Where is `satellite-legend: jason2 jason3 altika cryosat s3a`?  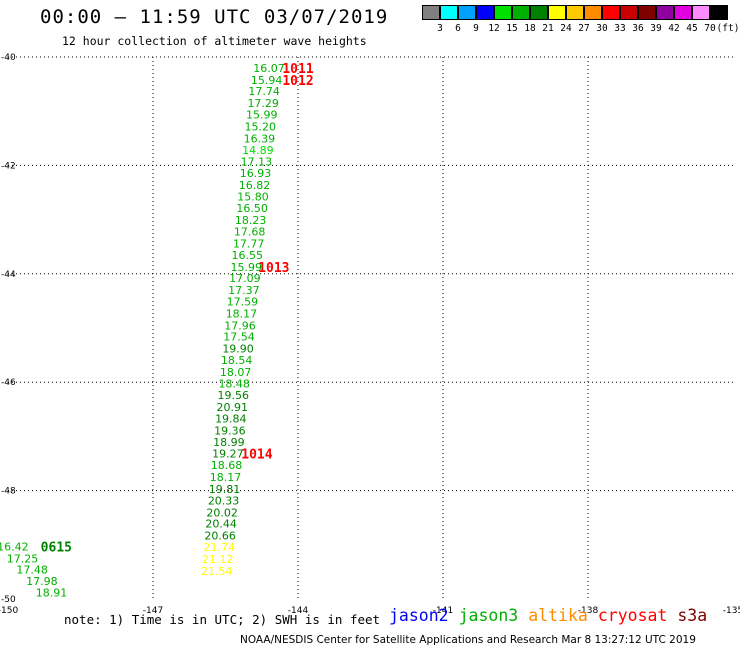
satellite-legend: jason2 jason3 altika cryosat s3a is located at coordinates (553, 615).